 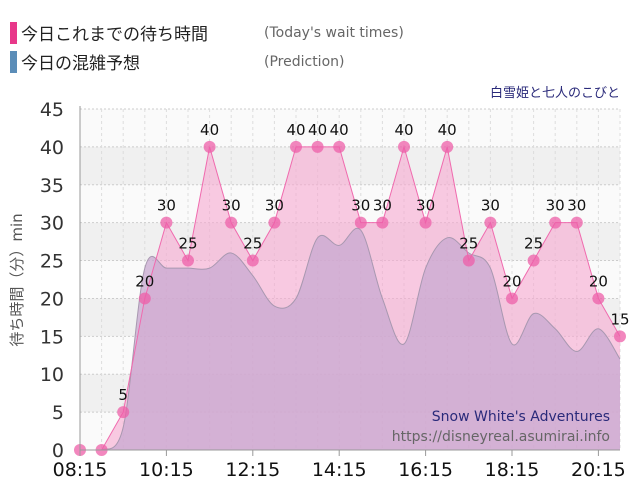 What do you see at coordinates (425, 470) in the screenshot?
I see `x-tick-label: 16:15` at bounding box center [425, 470].